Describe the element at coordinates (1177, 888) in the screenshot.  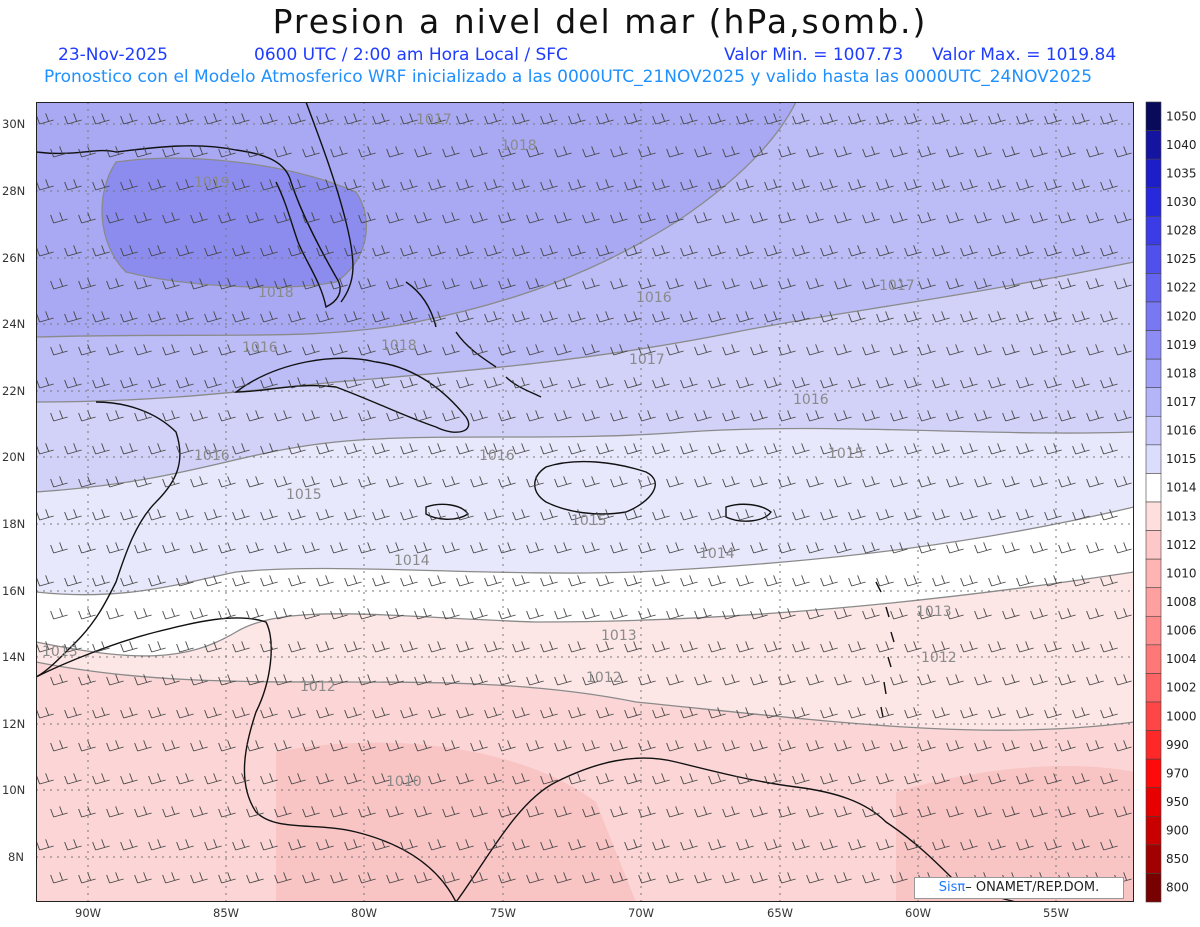
I see `colorbar-label: 800` at that location.